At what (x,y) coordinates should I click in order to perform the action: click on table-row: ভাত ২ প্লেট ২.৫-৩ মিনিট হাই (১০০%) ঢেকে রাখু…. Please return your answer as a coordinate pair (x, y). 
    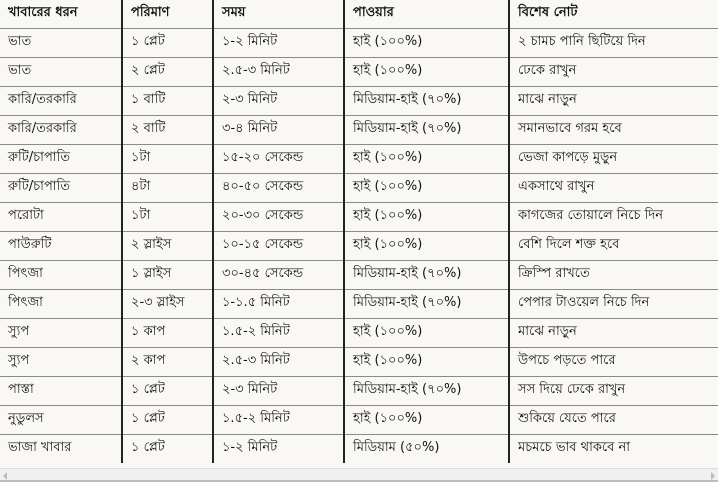
    Looking at the image, I should click on (359, 72).